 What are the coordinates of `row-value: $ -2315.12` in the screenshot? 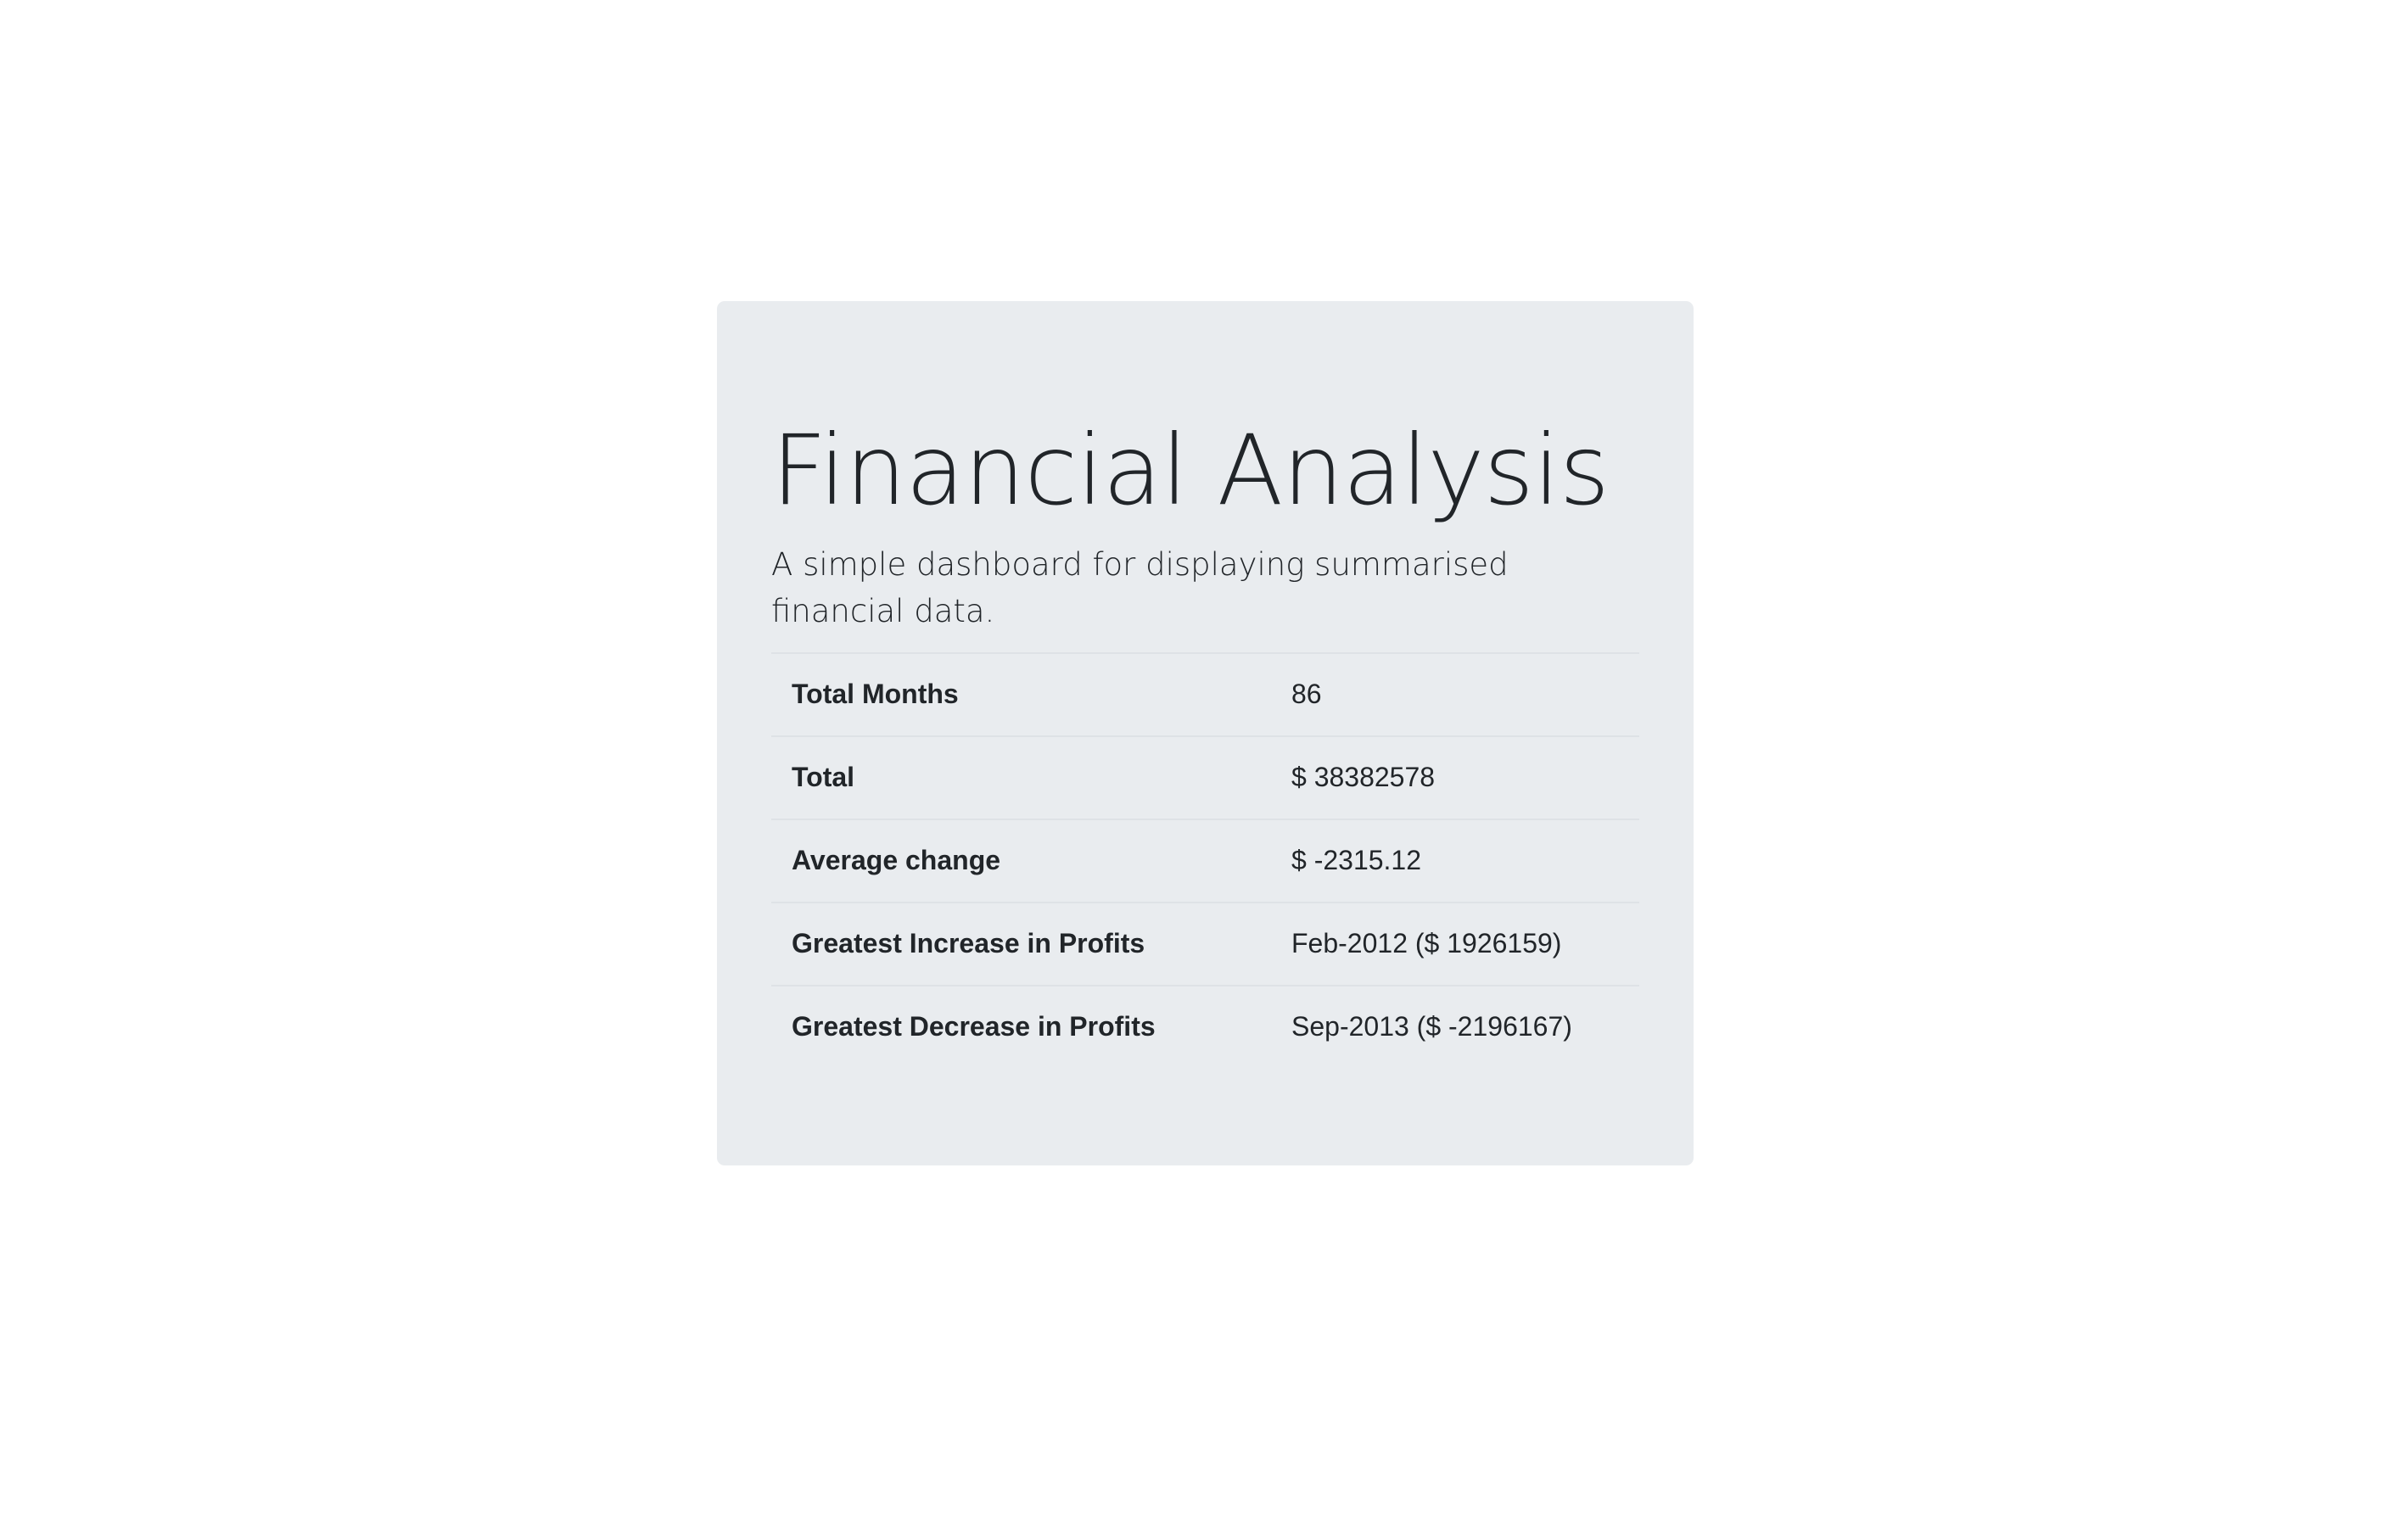 It's located at (1446, 860).